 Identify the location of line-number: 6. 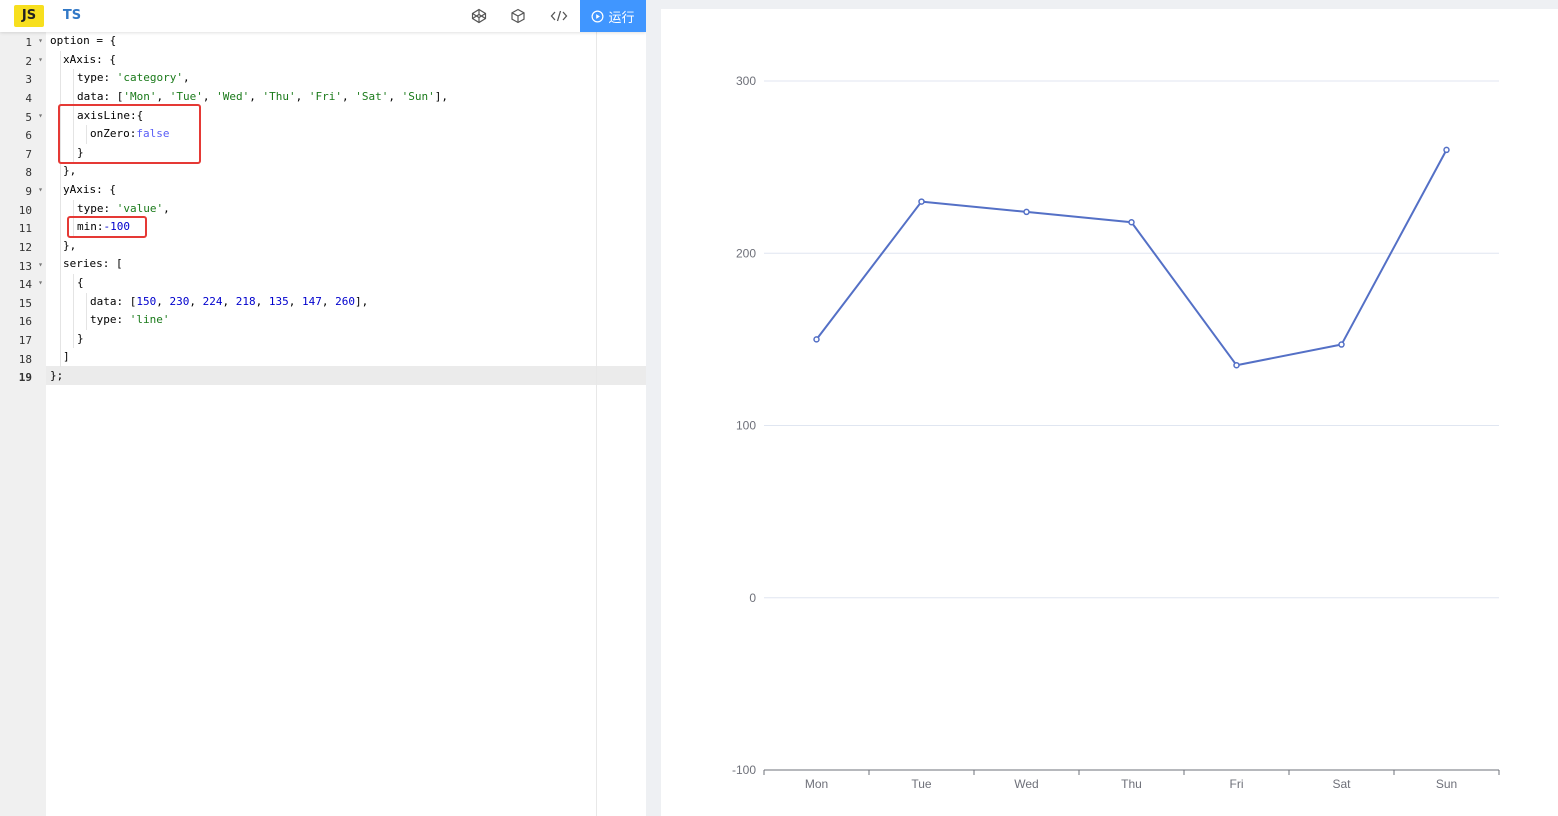
(28, 136).